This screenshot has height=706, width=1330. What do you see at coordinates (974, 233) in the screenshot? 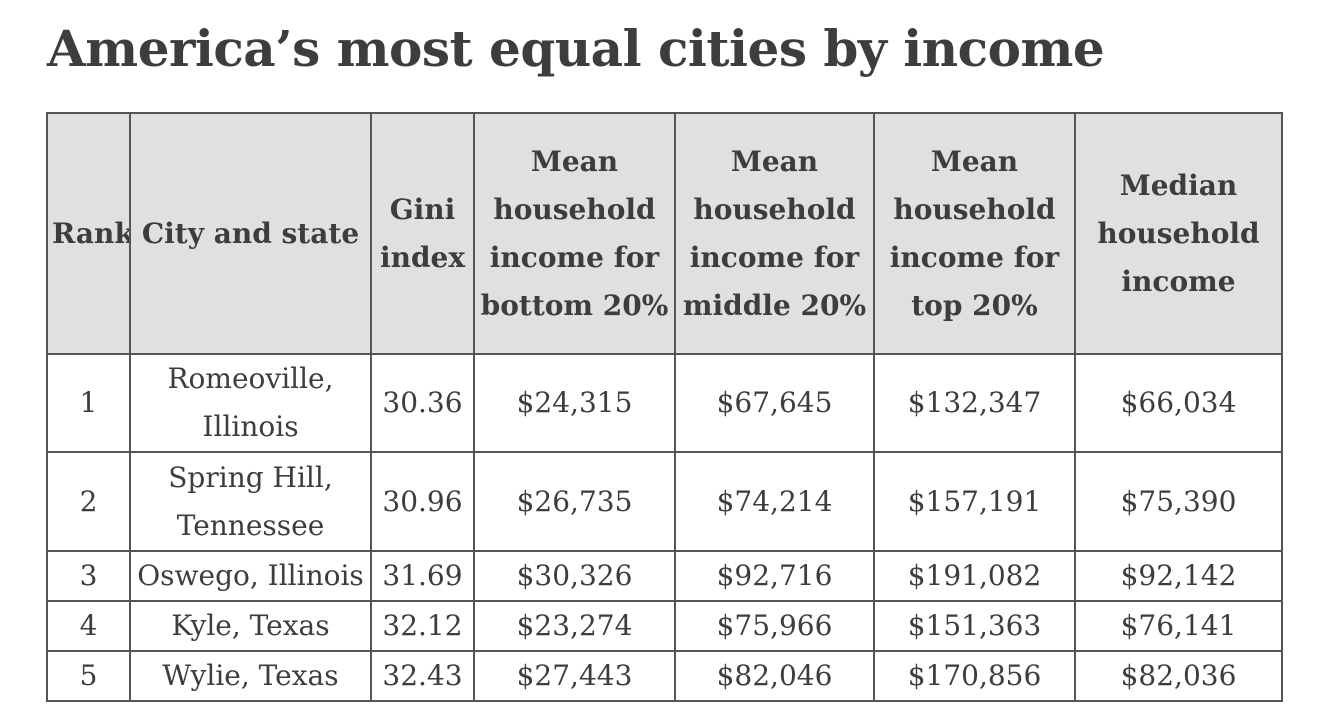
I see `column-header: Mean household income for top 20%` at bounding box center [974, 233].